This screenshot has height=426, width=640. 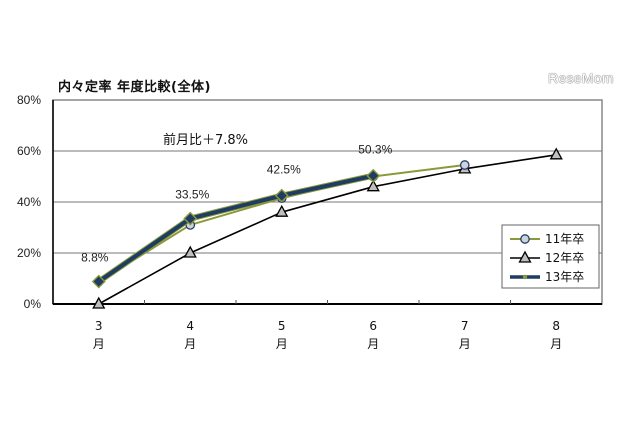 I want to click on legend-item: 11年卒, so click(x=547, y=239).